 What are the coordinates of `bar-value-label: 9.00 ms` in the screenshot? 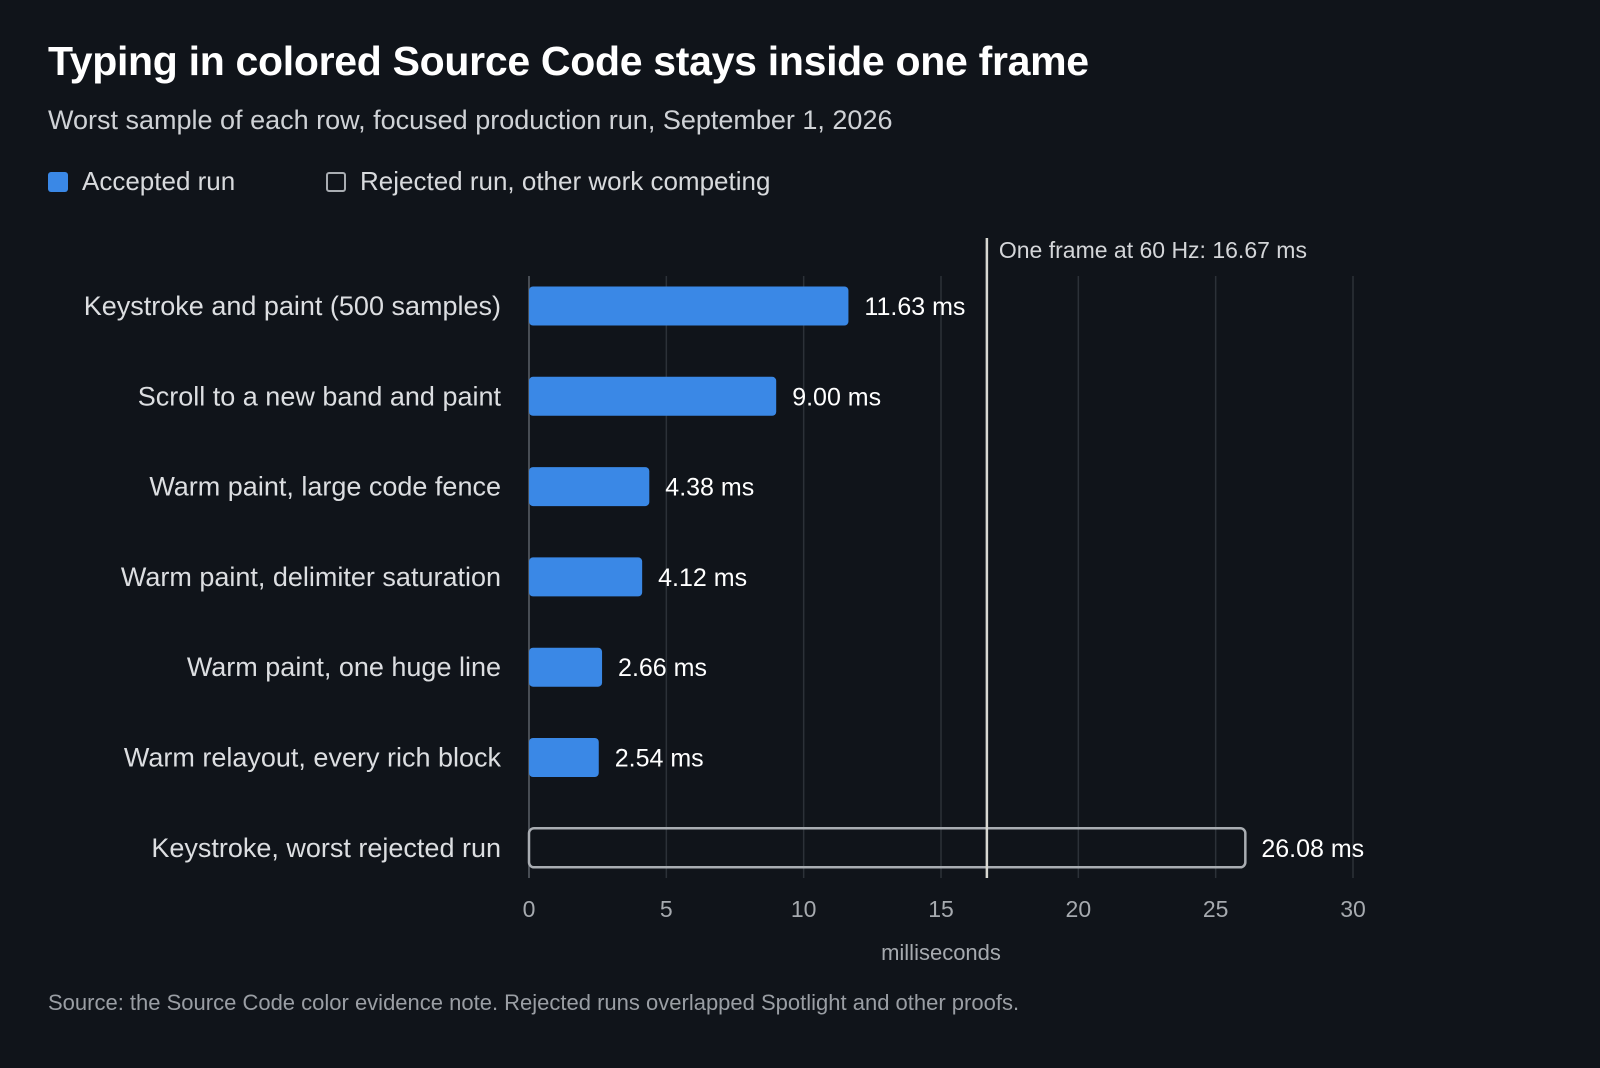 It's located at (836, 397).